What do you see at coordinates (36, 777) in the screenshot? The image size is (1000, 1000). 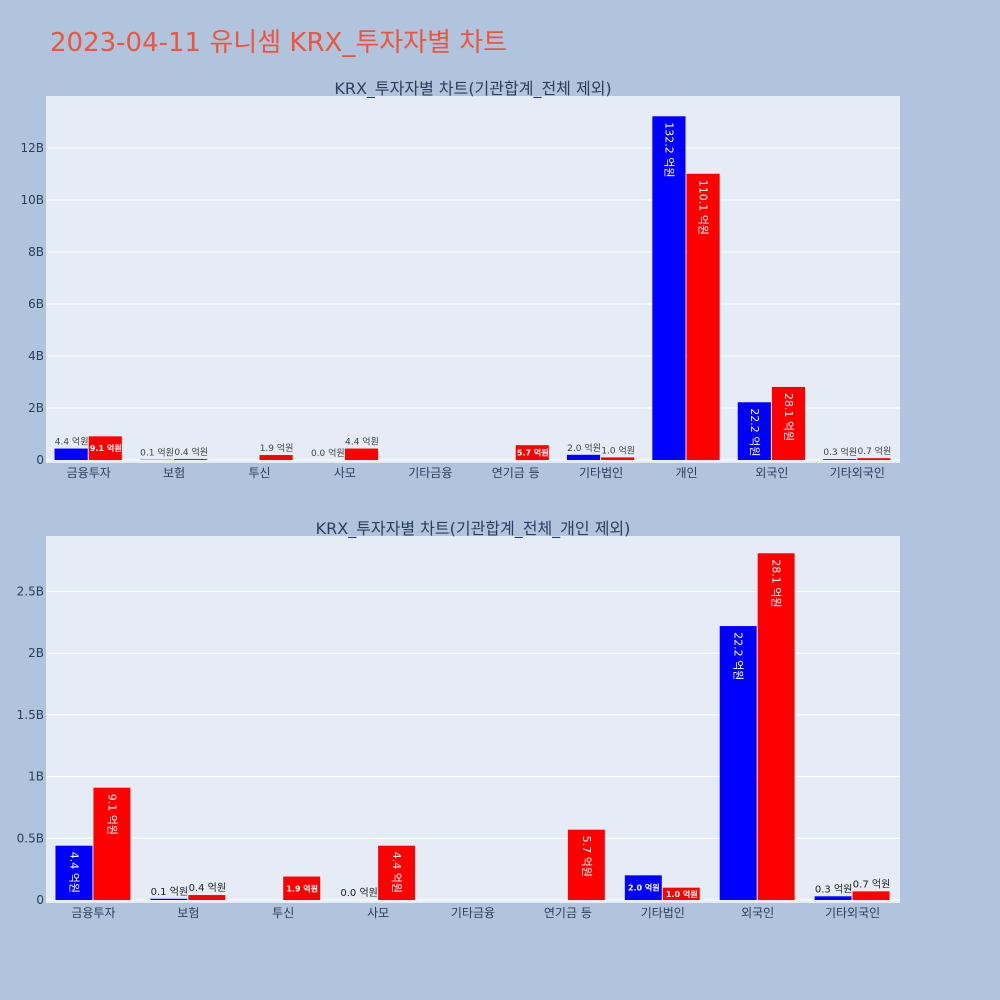 I see `y-tick-label: 1B` at bounding box center [36, 777].